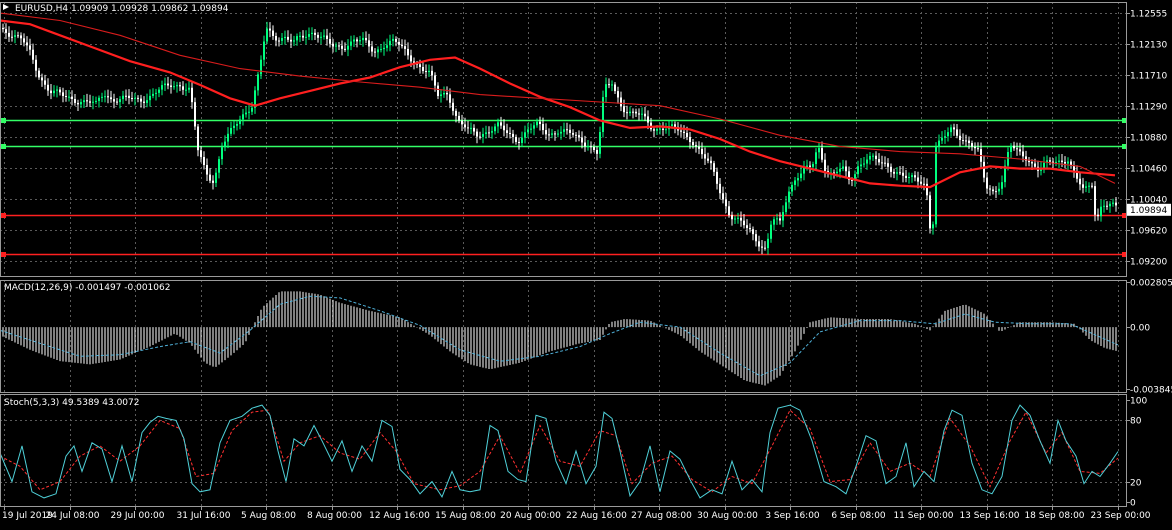 This screenshot has height=530, width=1172. Describe the element at coordinates (1148, 15) in the screenshot. I see `price-y-tick-label: 1.12555` at that location.